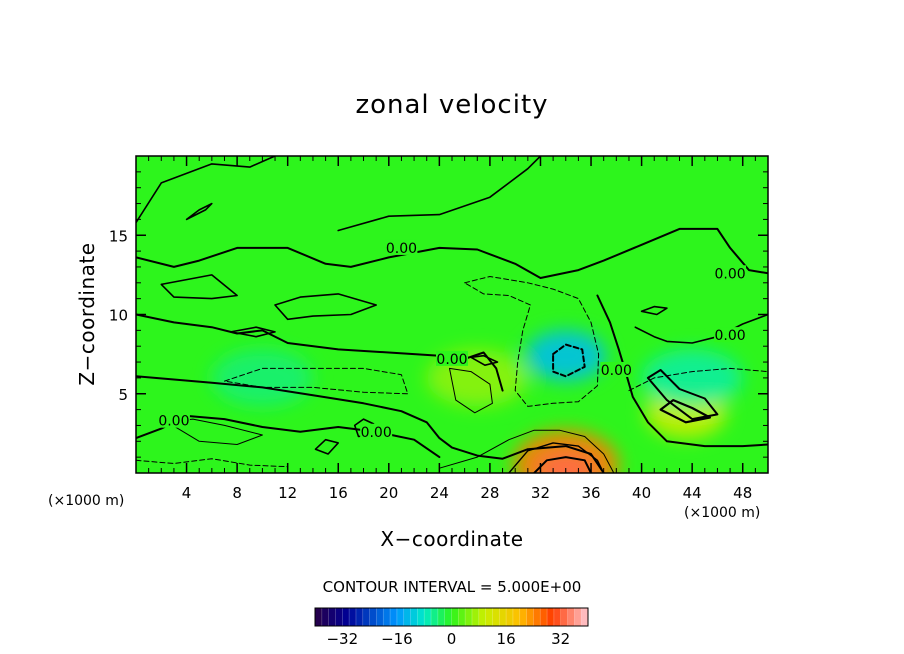 The height and width of the screenshot is (654, 904). I want to click on colorbar-tick-label: 0, so click(452, 639).